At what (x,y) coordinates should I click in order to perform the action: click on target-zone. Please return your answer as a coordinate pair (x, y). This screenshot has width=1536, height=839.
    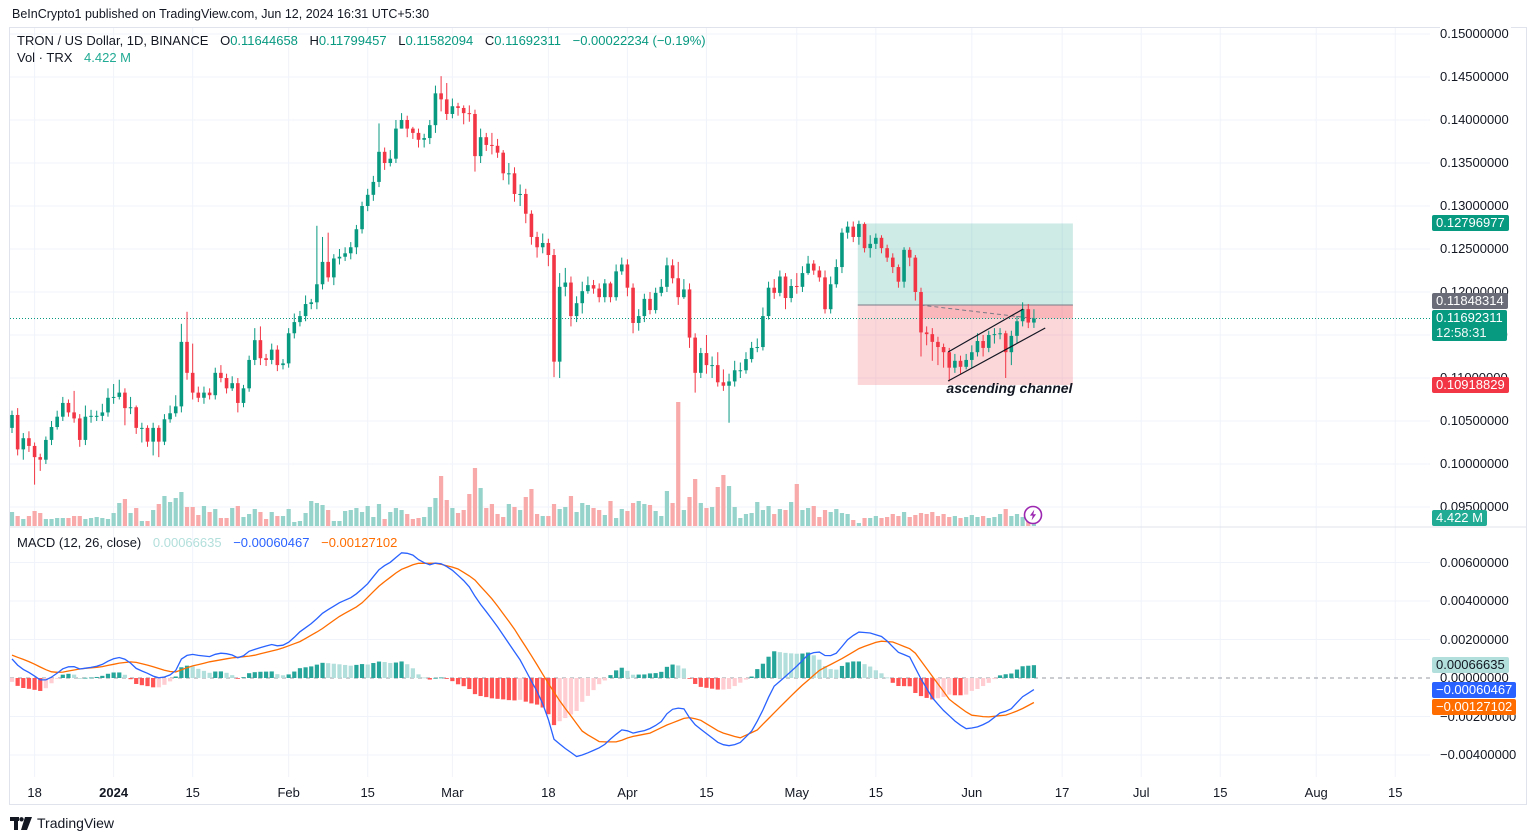
    Looking at the image, I should click on (965, 264).